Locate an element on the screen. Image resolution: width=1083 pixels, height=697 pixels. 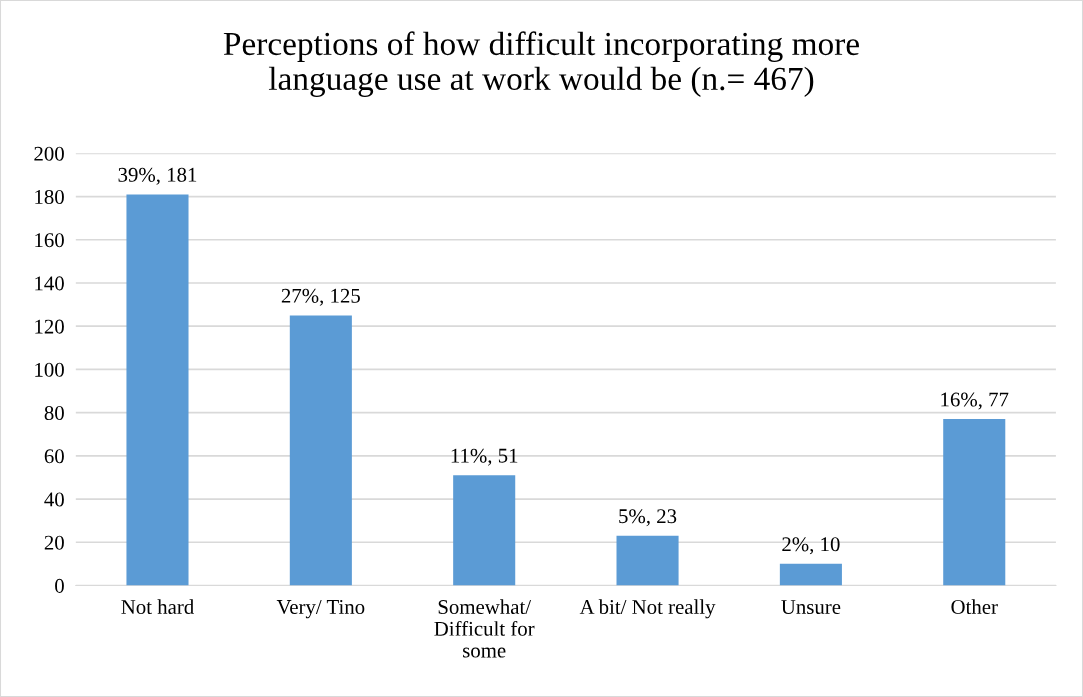
y-tick-label: 140 is located at coordinates (49, 283).